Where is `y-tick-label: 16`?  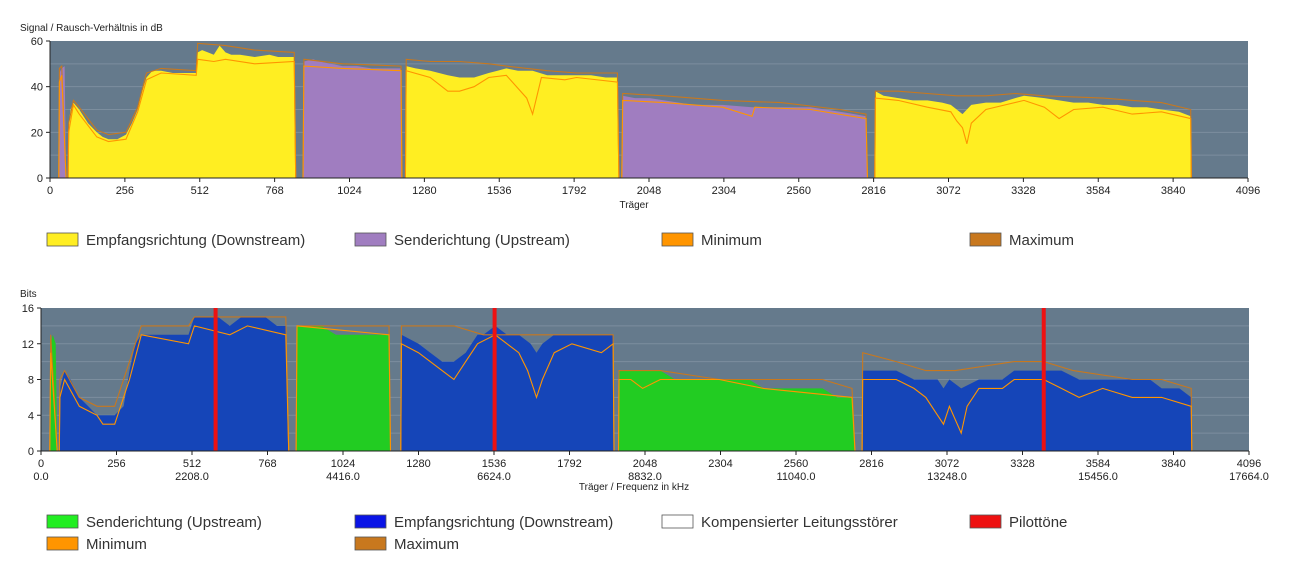
y-tick-label: 16 is located at coordinates (28, 309).